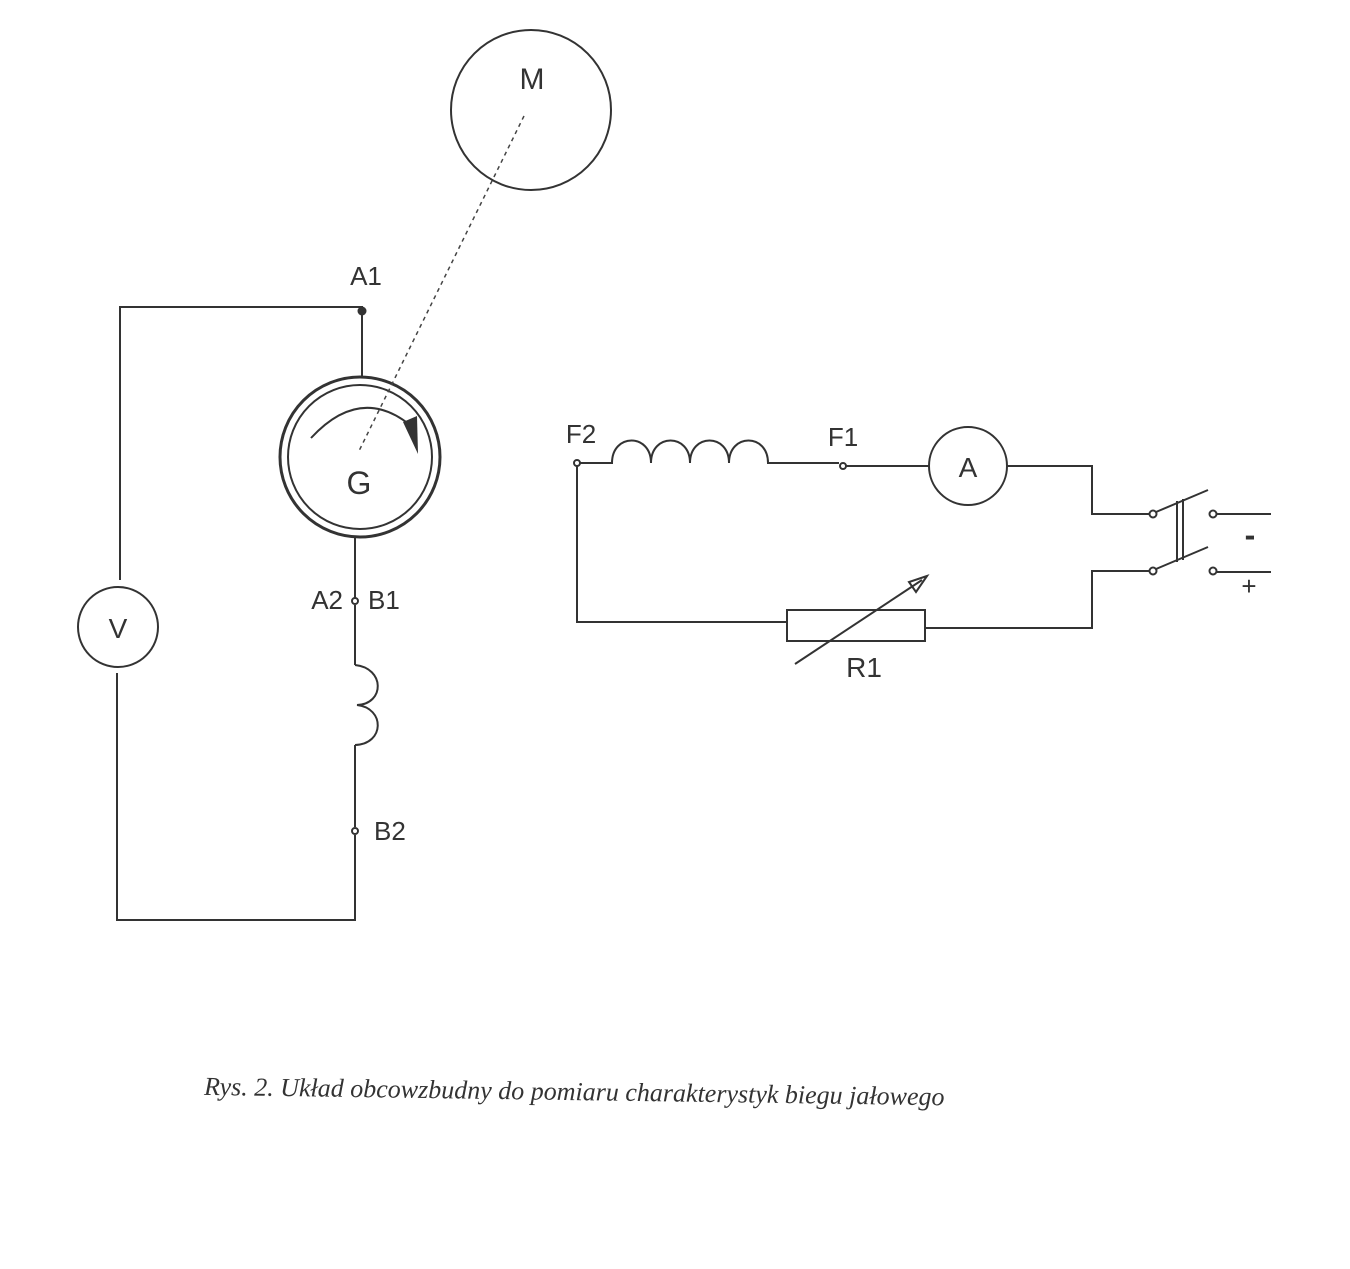  What do you see at coordinates (355, 831) in the screenshot?
I see `terminal-b2` at bounding box center [355, 831].